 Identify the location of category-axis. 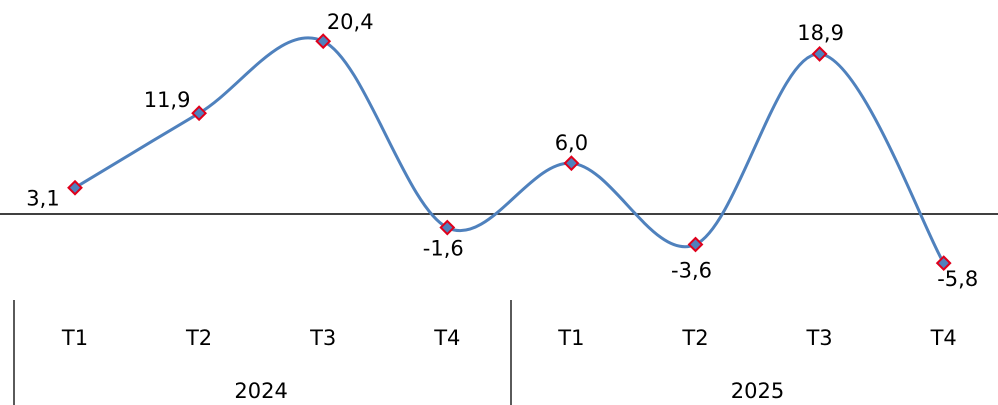
(262, 352).